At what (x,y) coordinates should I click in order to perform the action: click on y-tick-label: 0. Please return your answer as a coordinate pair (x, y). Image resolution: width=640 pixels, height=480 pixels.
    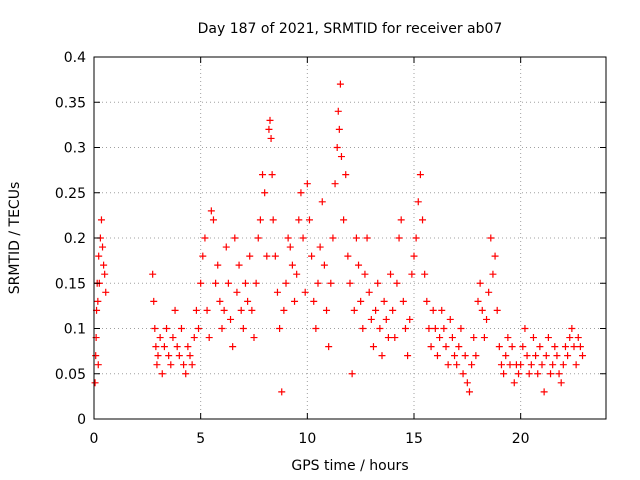
    Looking at the image, I should click on (81, 420).